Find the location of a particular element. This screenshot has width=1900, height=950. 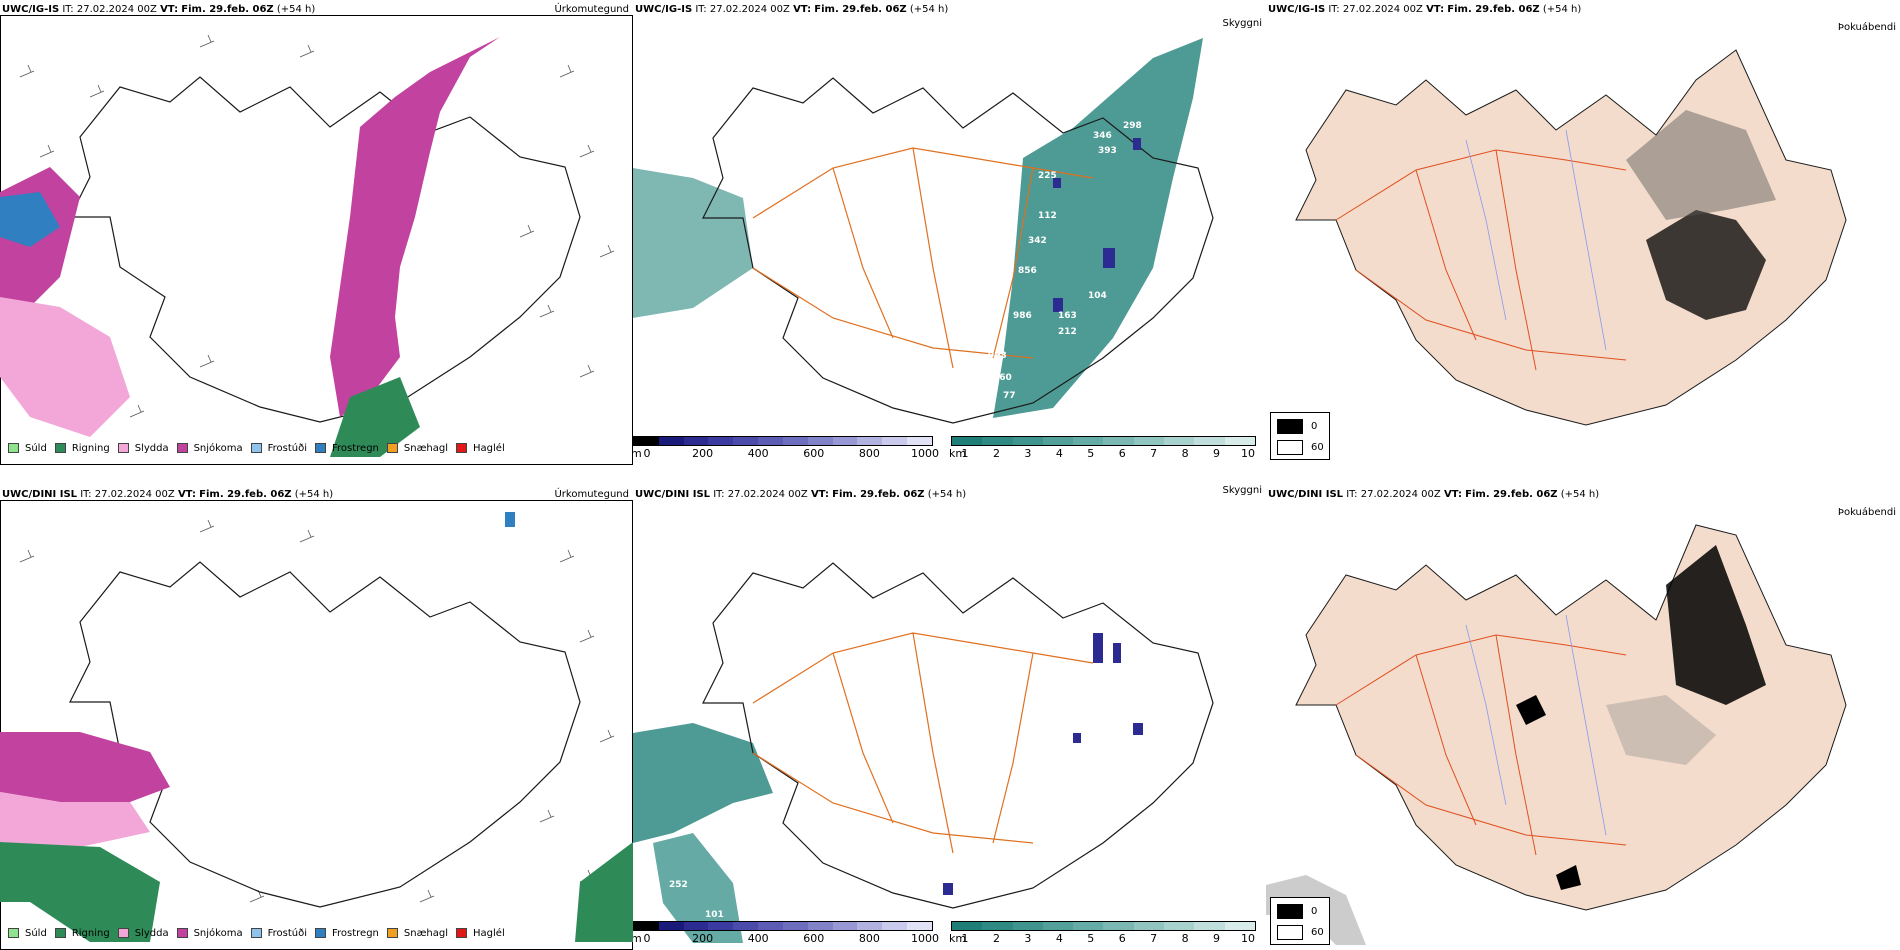

svg-text: 104 is located at coordinates (1097, 296).